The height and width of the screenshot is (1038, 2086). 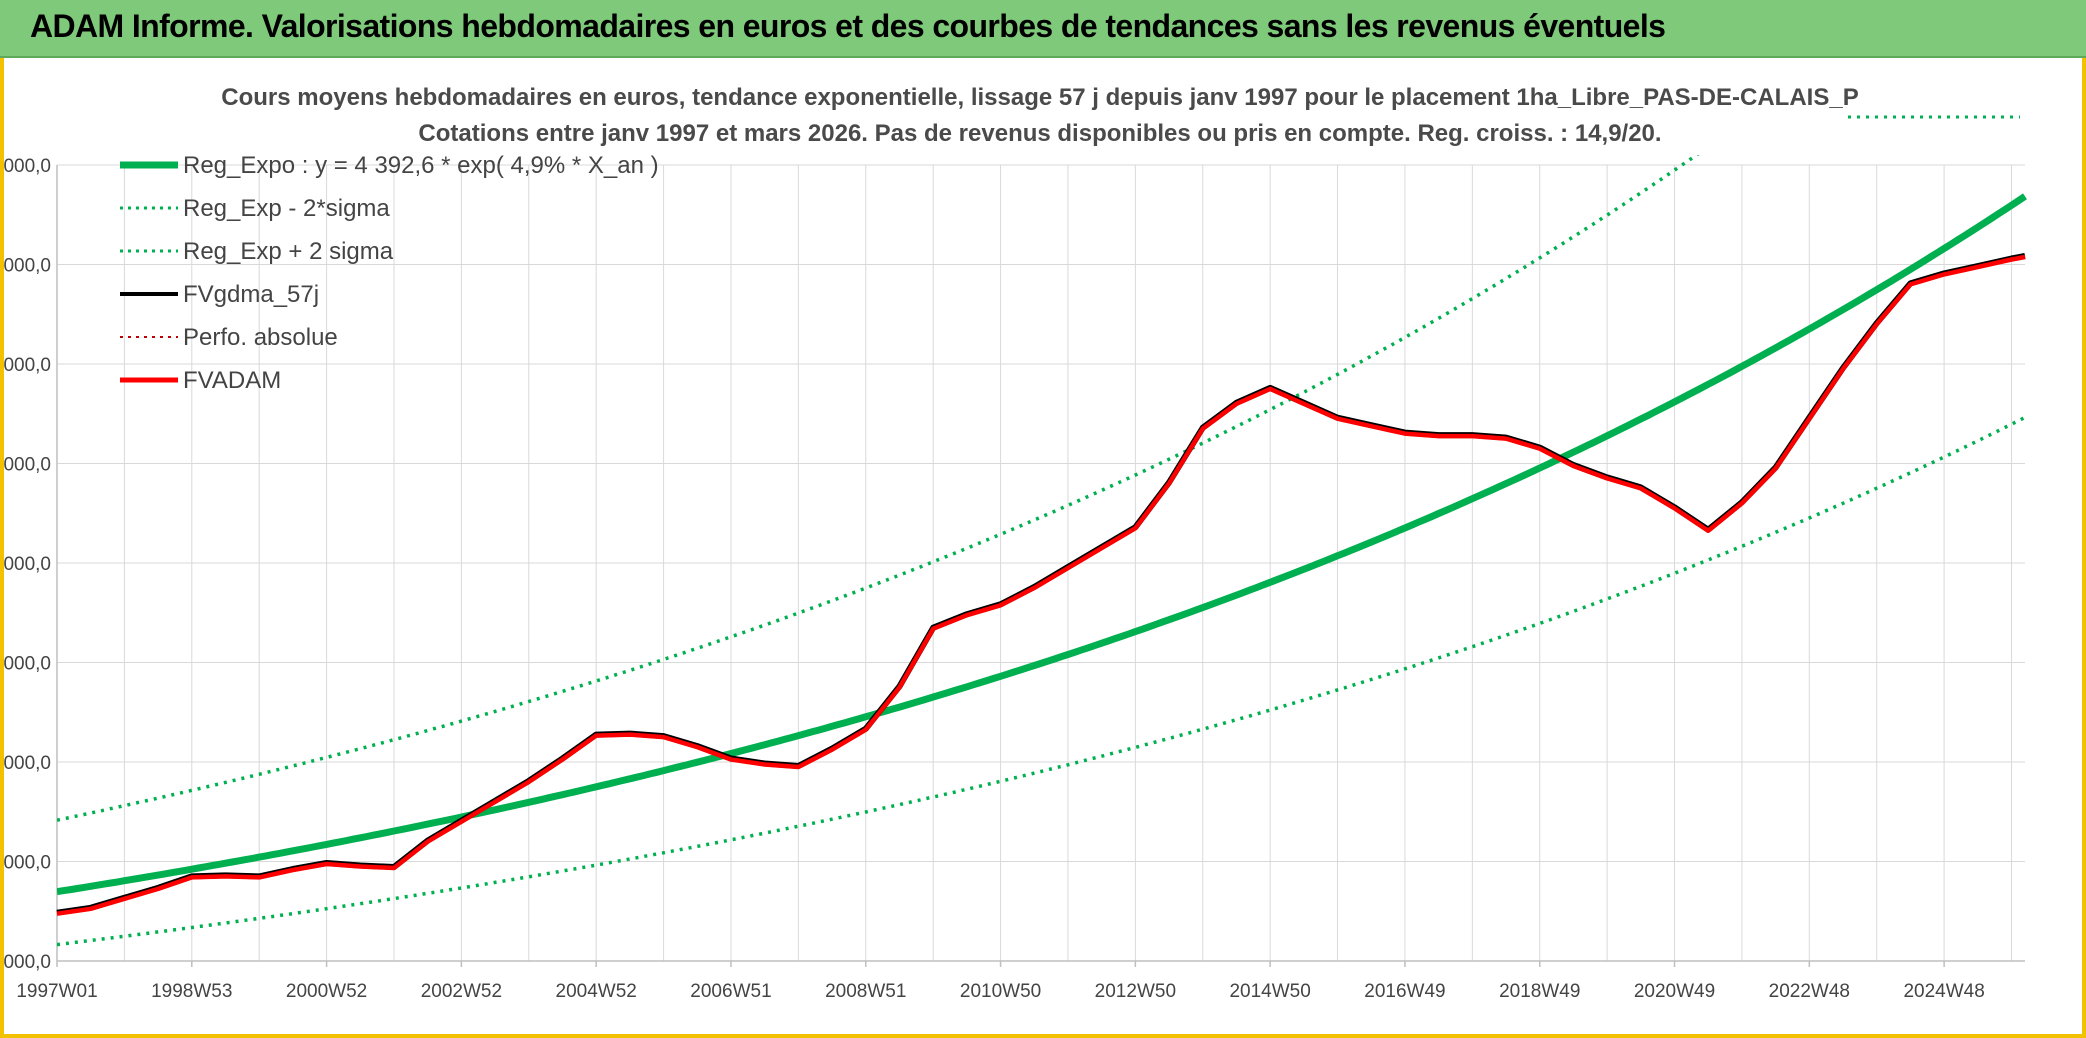 What do you see at coordinates (461, 991) in the screenshot?
I see `x-tick-label: 2002W52` at bounding box center [461, 991].